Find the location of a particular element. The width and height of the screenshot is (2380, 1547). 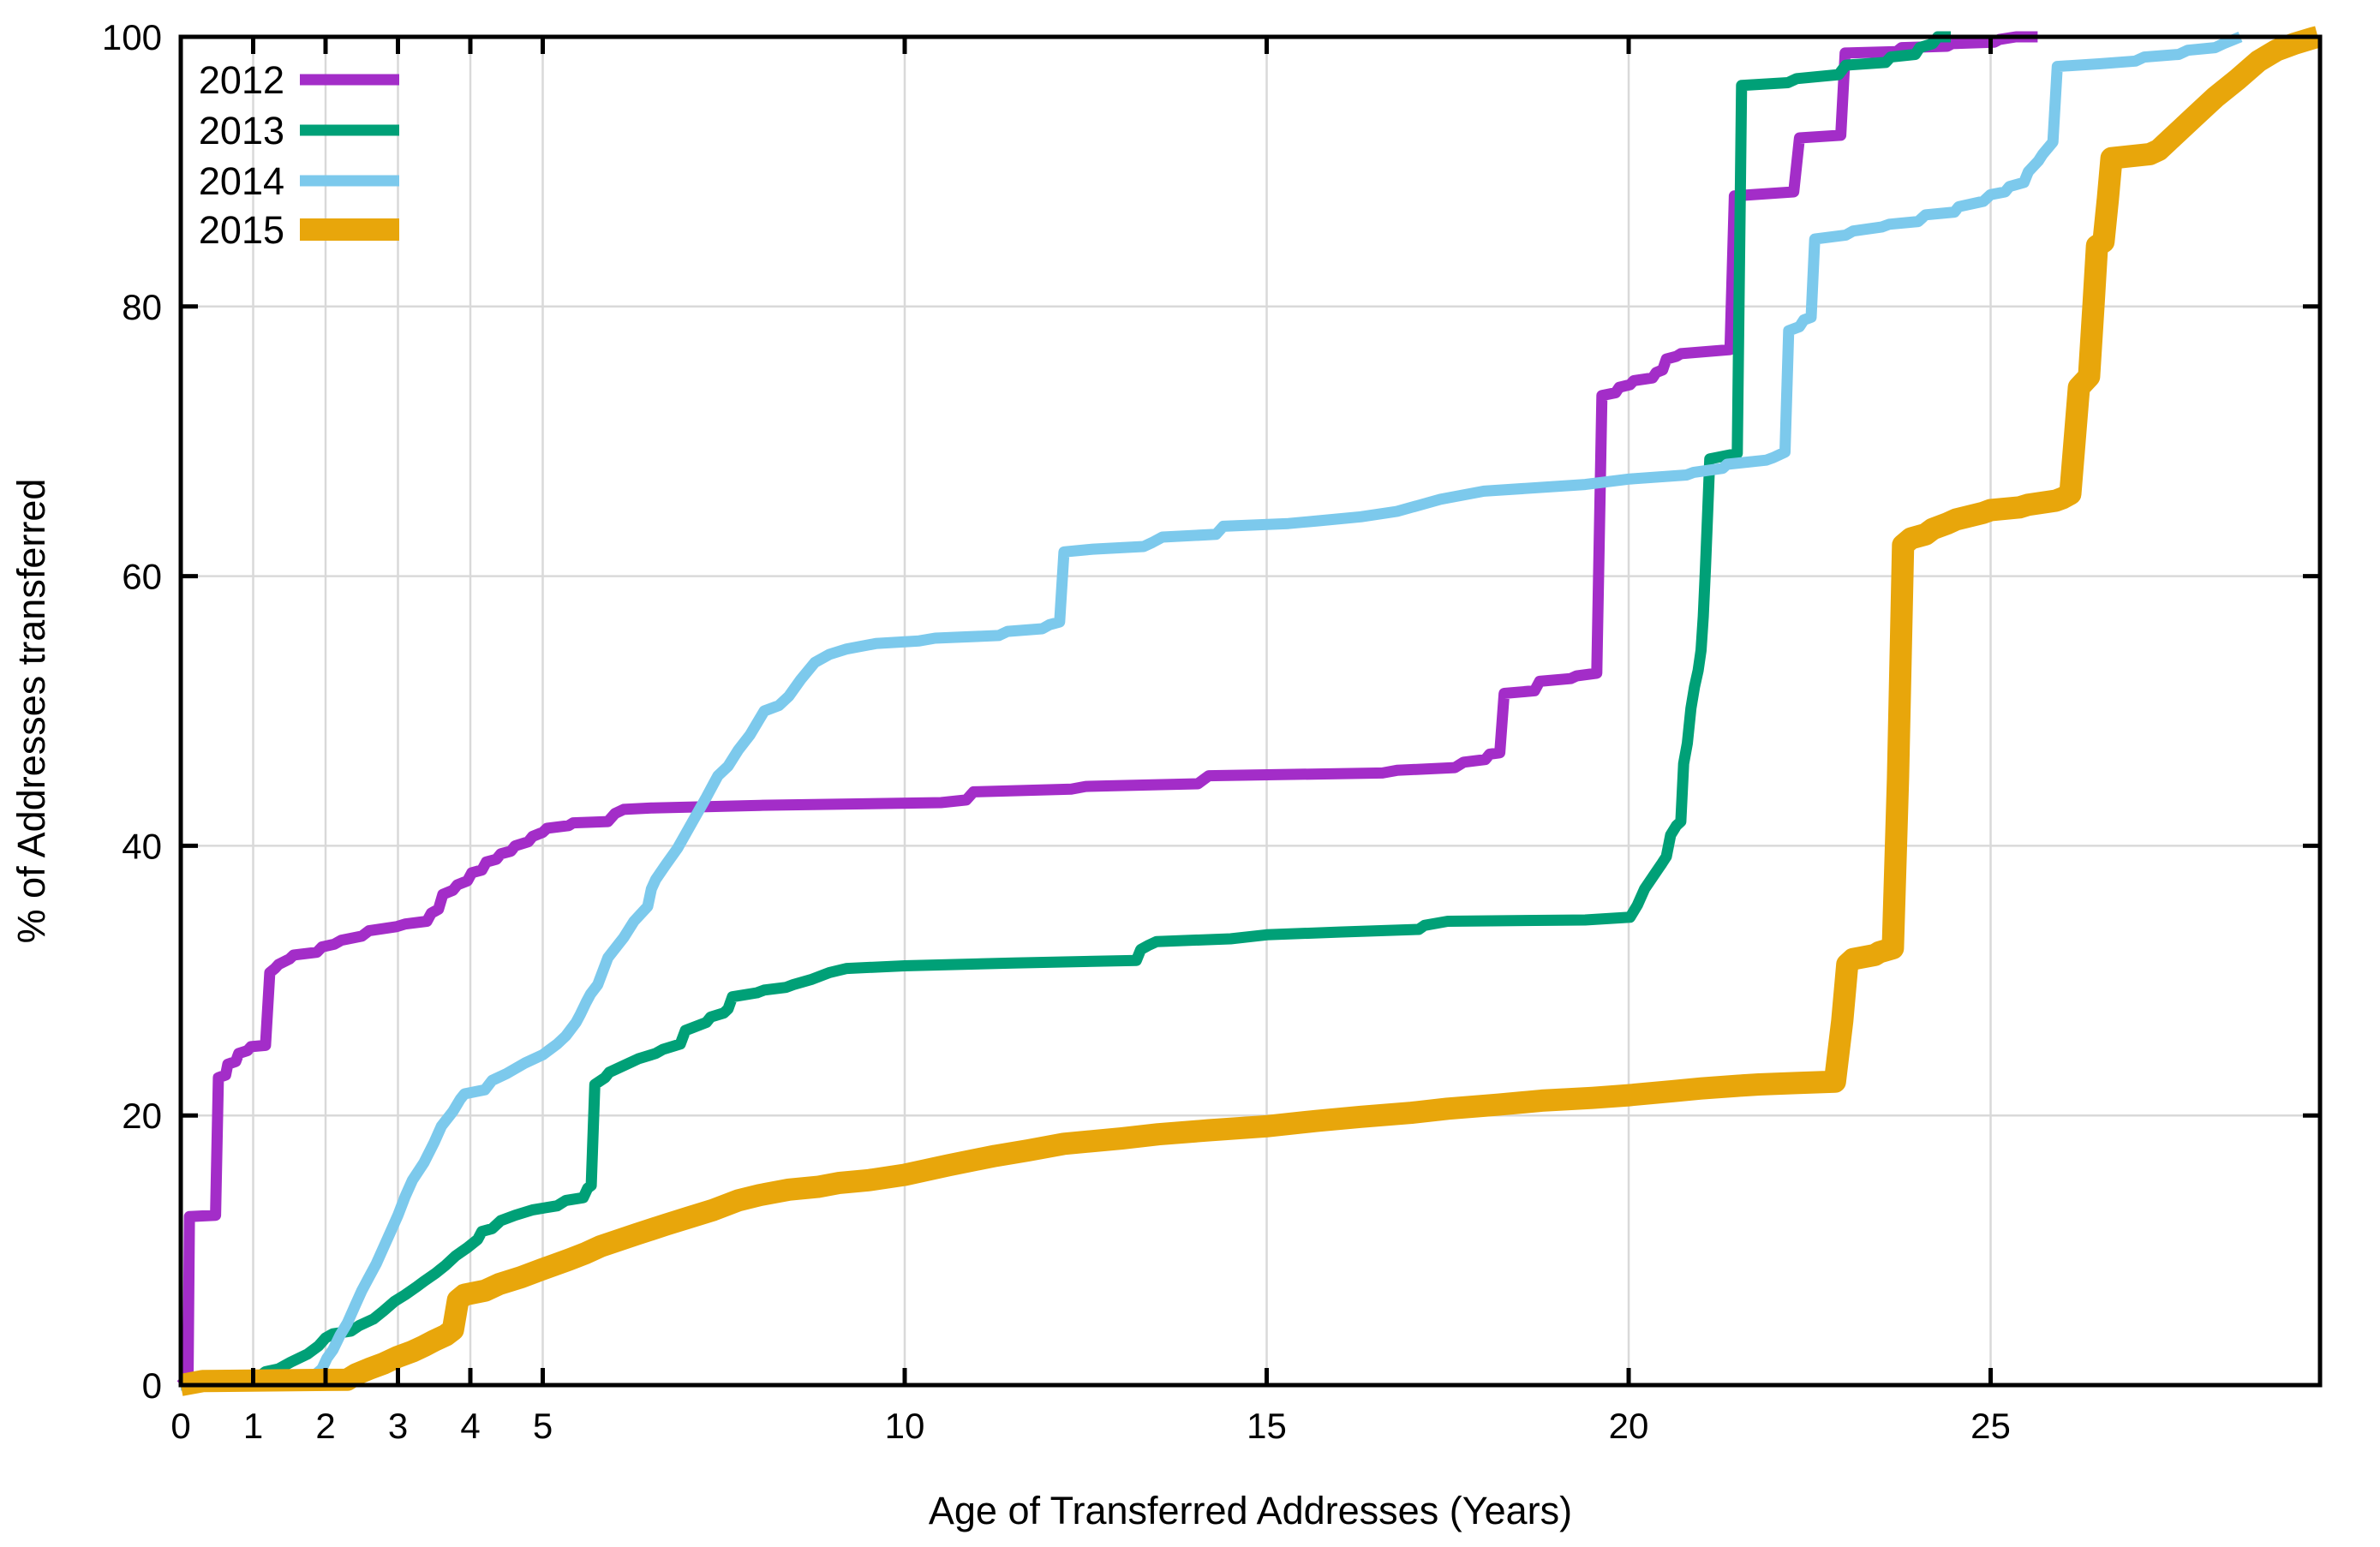

x-tick-label-5: 5 is located at coordinates (543, 1426).